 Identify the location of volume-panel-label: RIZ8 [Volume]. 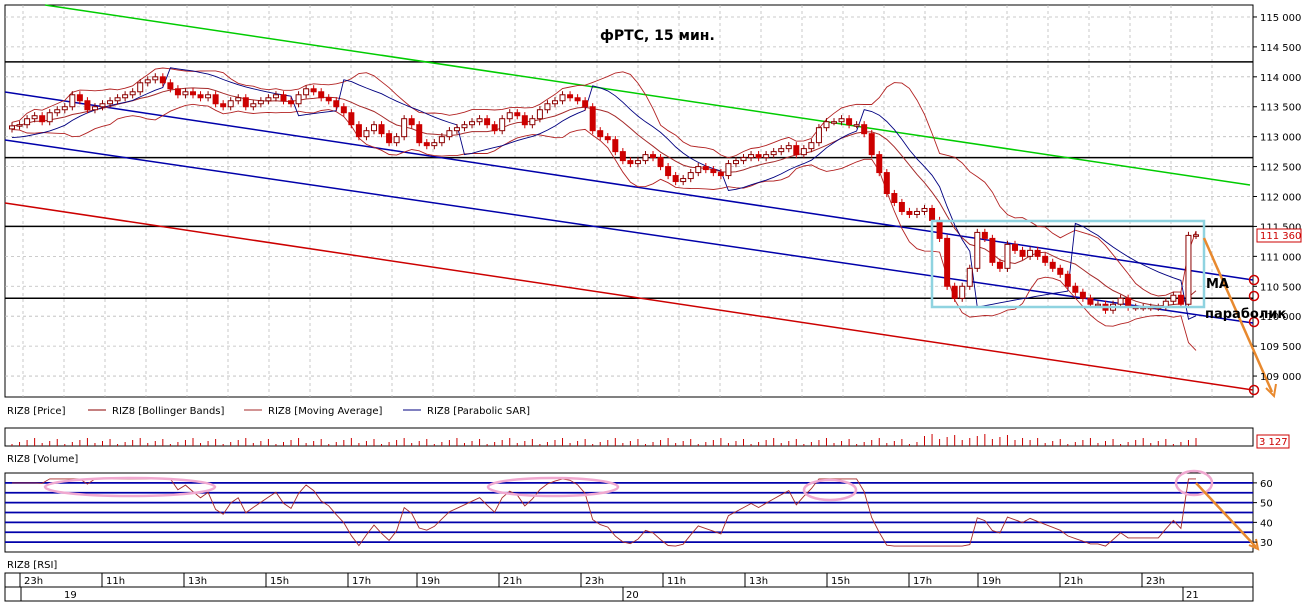
(42, 459).